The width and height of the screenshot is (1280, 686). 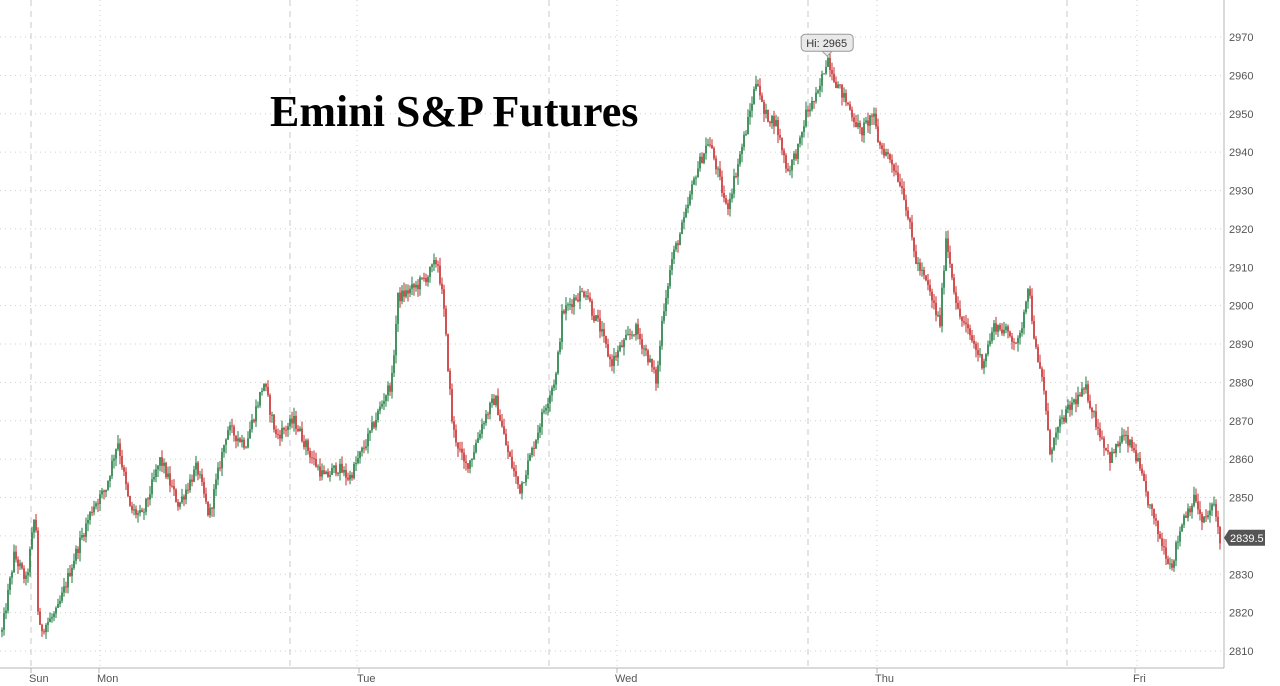 I want to click on last-price-label: 2839.5, so click(x=1244, y=537).